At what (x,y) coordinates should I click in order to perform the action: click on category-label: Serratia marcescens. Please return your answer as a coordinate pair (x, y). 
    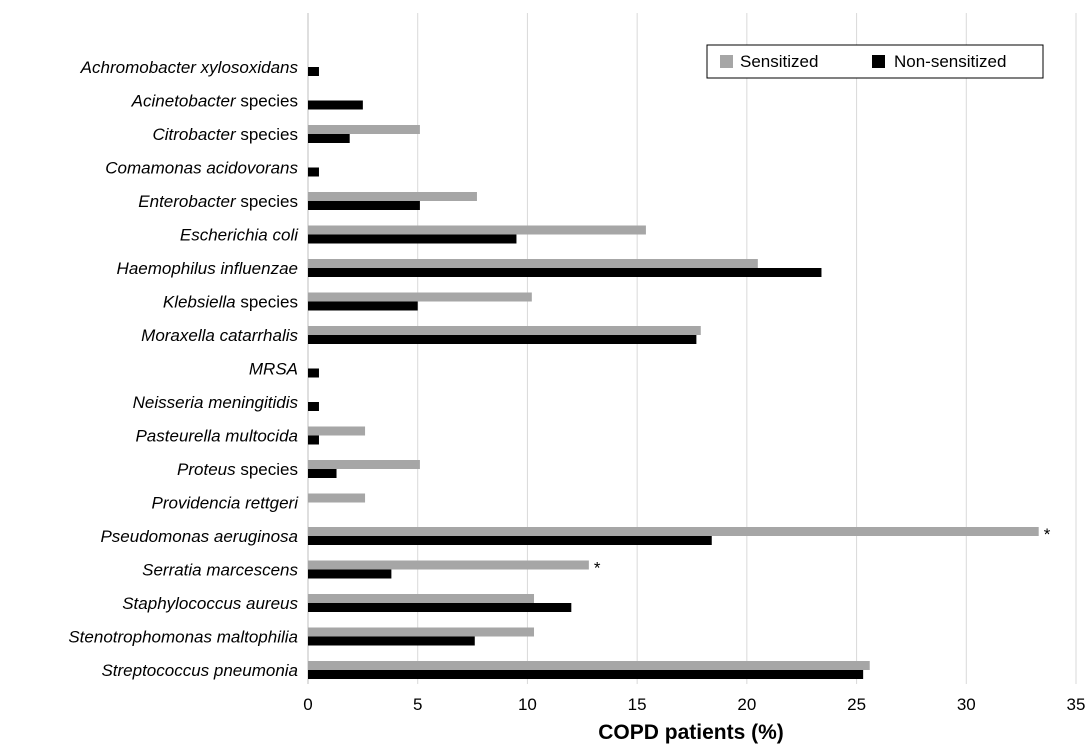
    Looking at the image, I should click on (220, 570).